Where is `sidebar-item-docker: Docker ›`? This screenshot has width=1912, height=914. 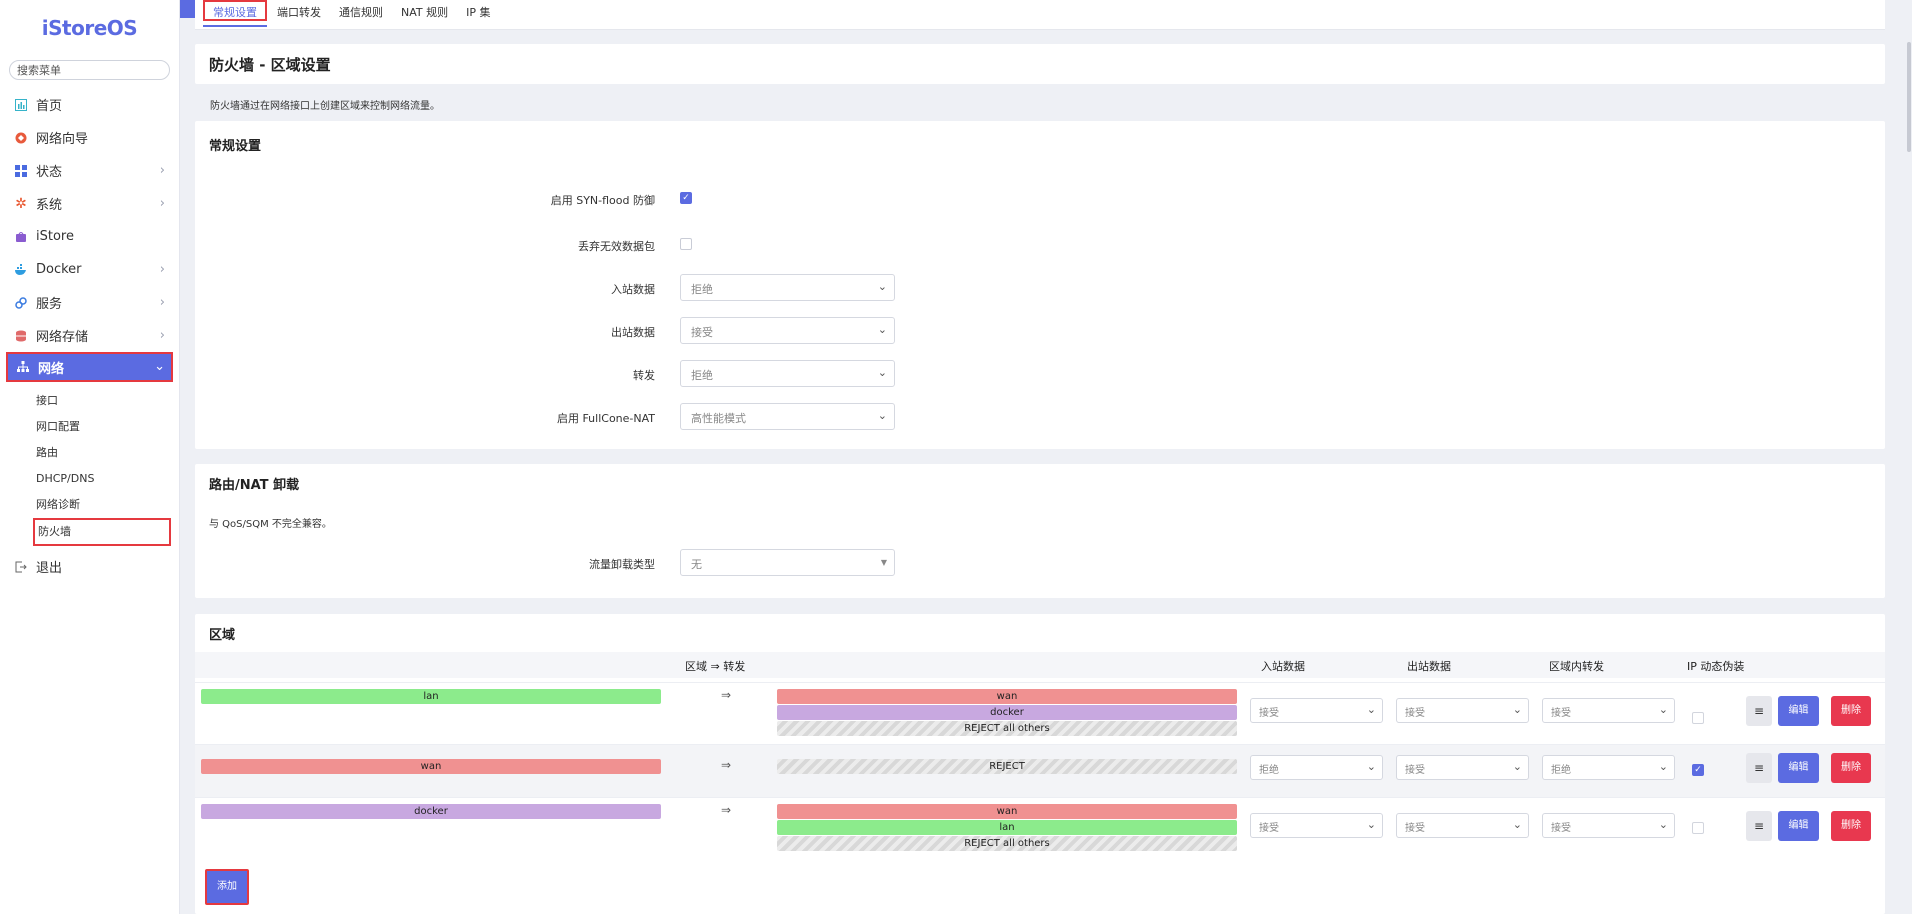 sidebar-item-docker: Docker › is located at coordinates (89, 269).